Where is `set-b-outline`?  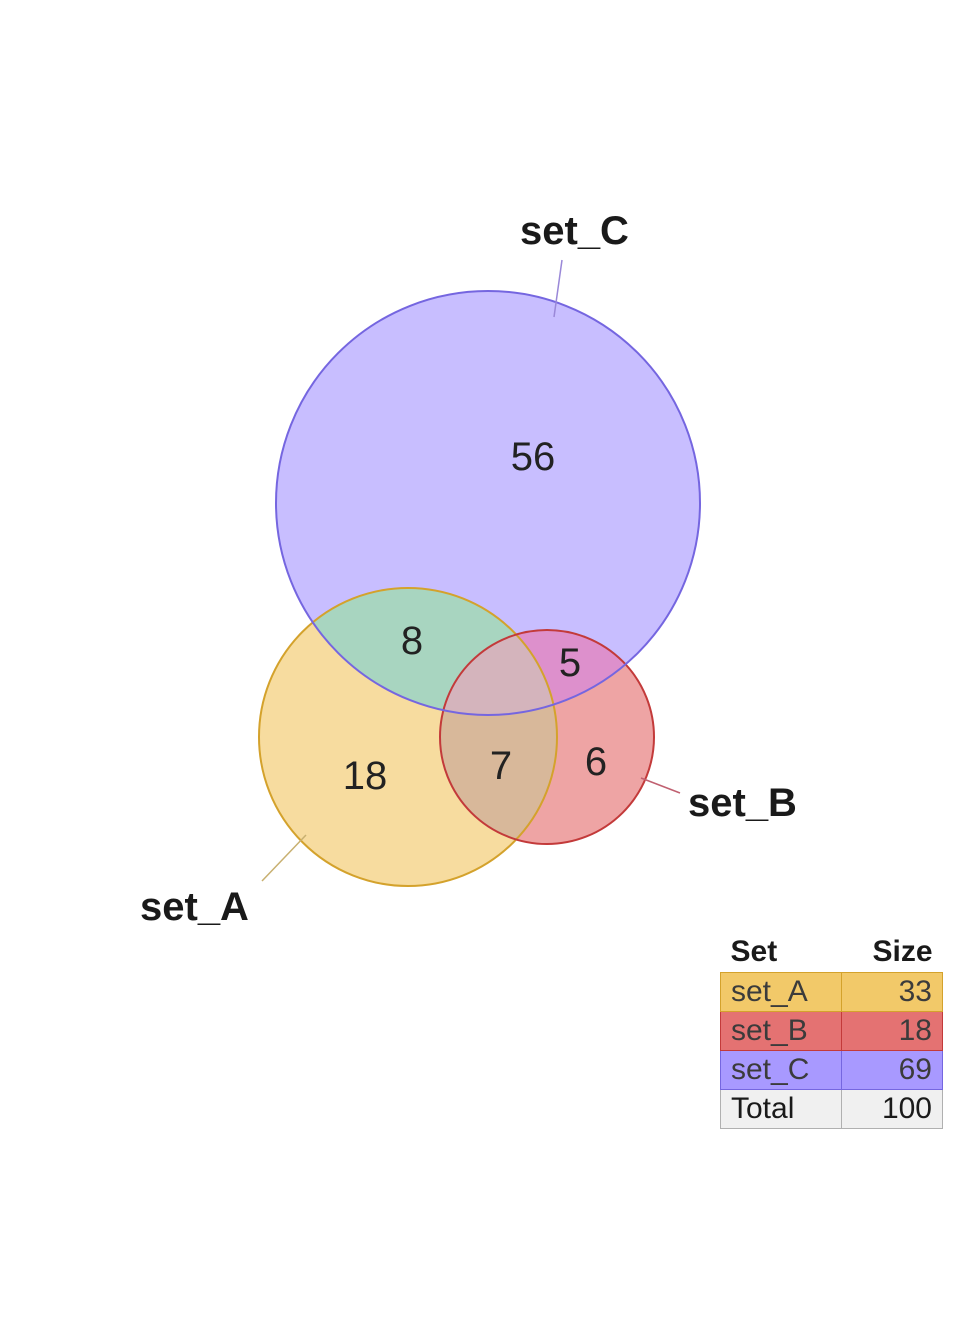
set-b-outline is located at coordinates (547, 737).